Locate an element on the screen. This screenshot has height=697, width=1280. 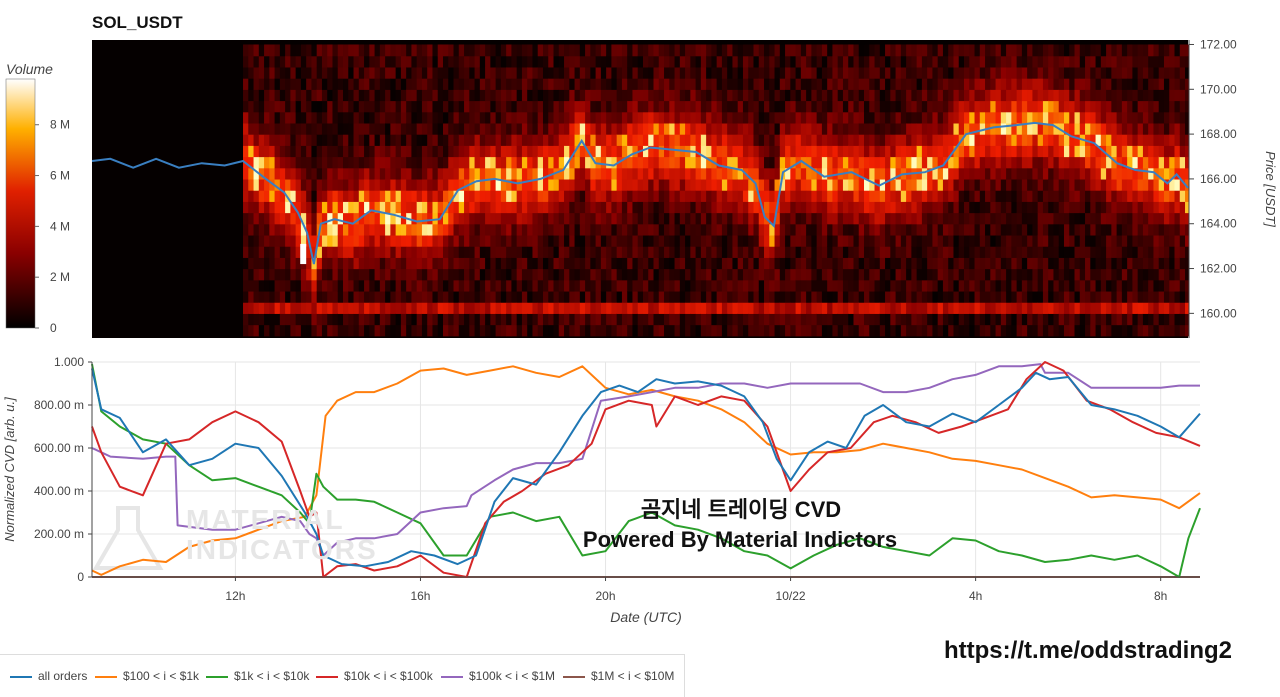
legend-item-100k-1m: $100k < i < $1M is located at coordinates (498, 676).